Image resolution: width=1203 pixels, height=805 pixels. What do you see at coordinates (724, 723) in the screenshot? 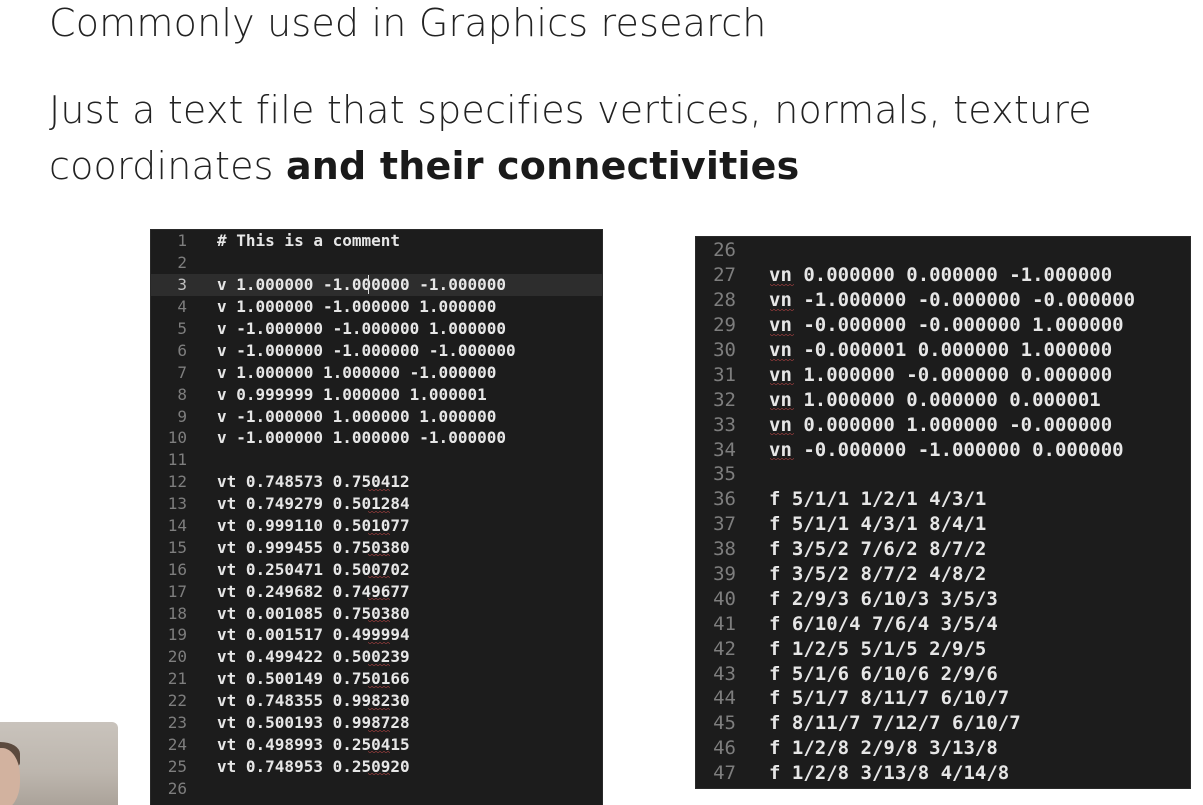
I see `line-number: 45` at bounding box center [724, 723].